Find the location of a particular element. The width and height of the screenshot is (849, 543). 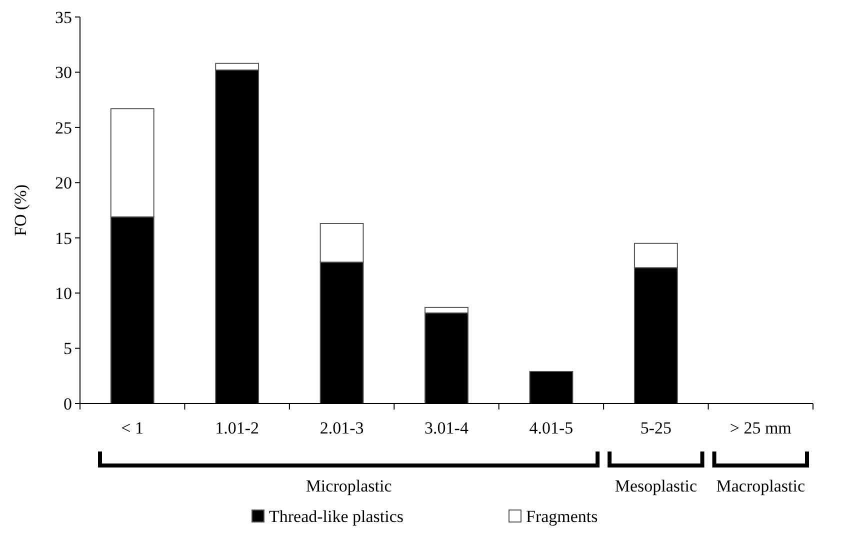

text: Mesoplastic is located at coordinates (656, 486).